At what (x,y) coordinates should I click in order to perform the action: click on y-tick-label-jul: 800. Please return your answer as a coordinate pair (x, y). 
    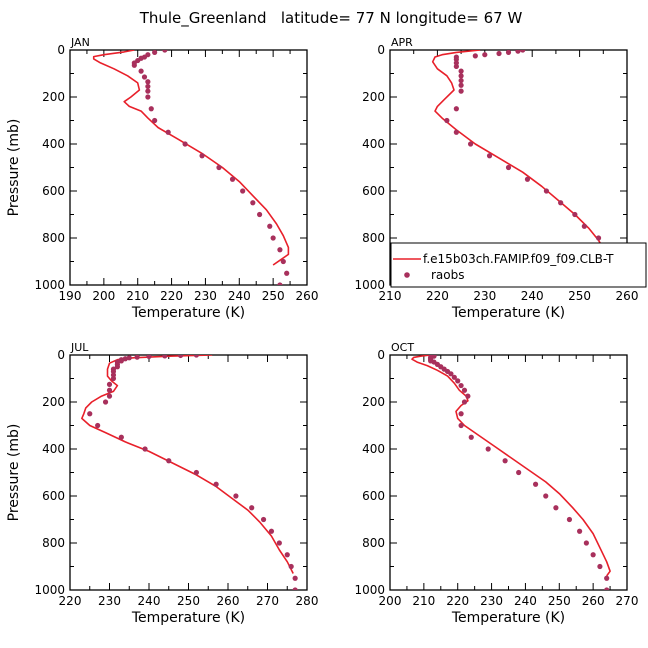
    Looking at the image, I should click on (53, 543).